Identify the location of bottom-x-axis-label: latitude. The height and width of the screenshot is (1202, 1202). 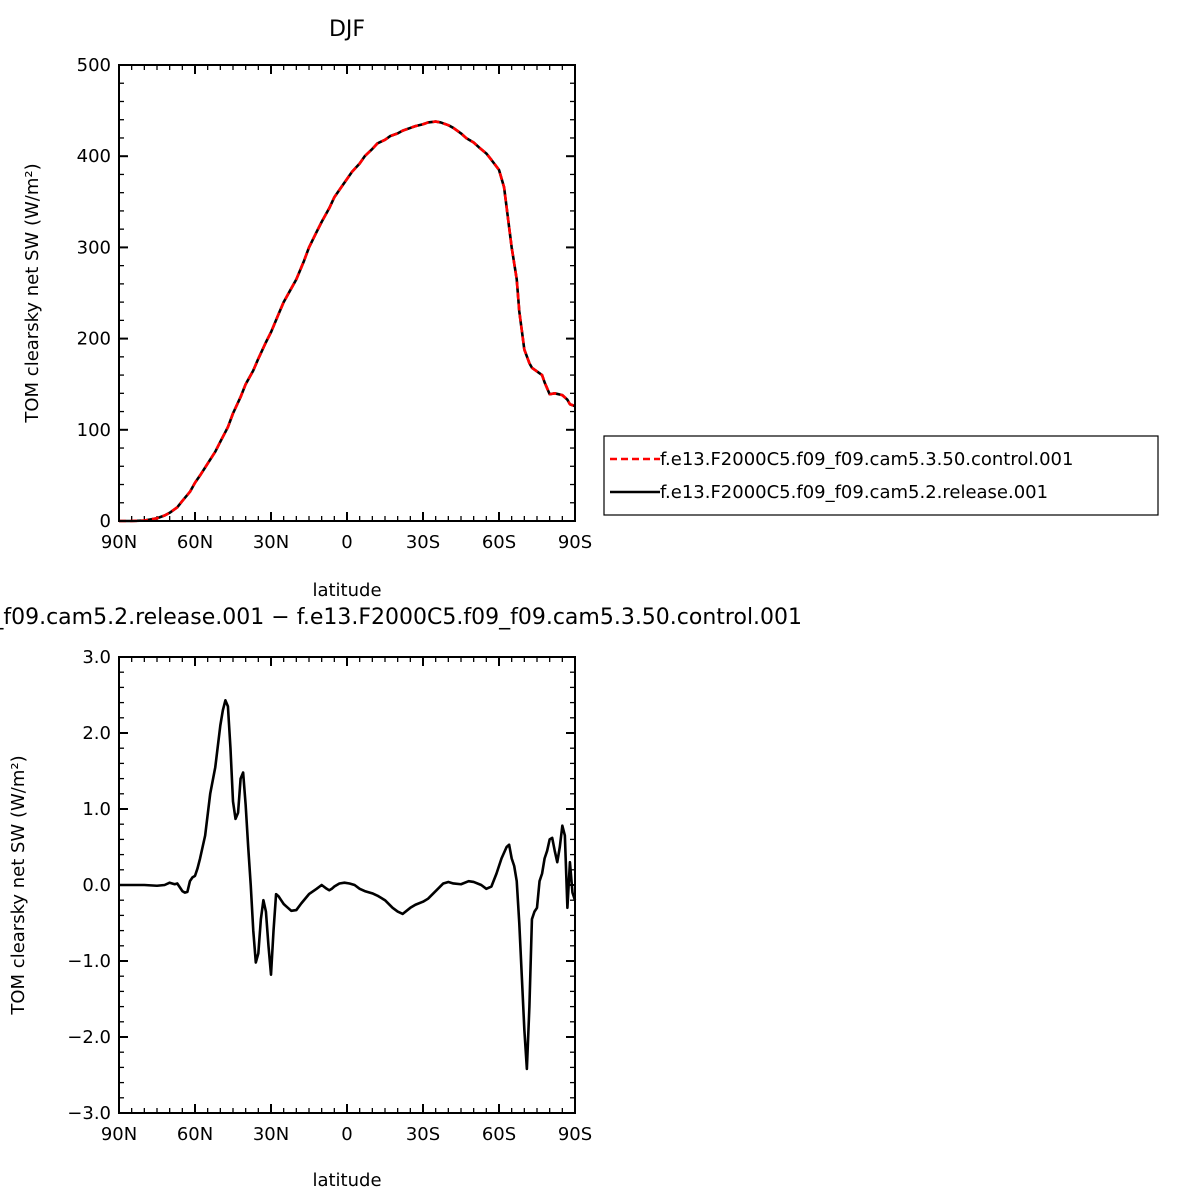
(346, 1180).